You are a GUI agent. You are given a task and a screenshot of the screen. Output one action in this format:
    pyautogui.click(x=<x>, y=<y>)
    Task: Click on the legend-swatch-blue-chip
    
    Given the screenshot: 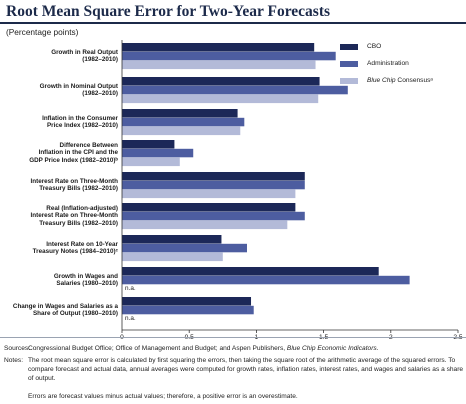 What is the action you would take?
    pyautogui.click(x=349, y=81)
    